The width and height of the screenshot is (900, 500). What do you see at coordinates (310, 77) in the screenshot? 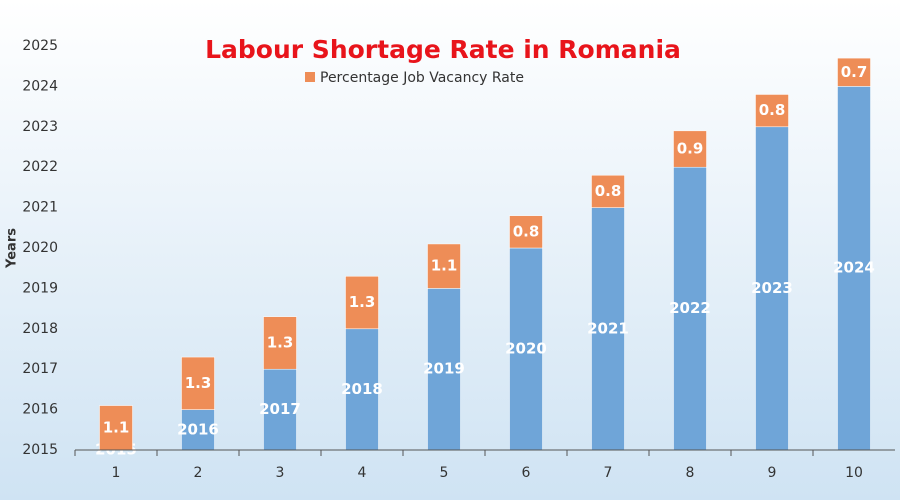
I see `legend-swatch` at bounding box center [310, 77].